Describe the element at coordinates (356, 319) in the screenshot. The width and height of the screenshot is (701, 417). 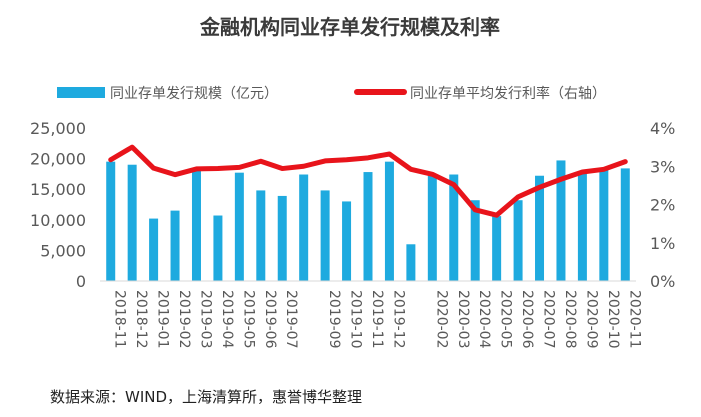
I see `x-tick-label: 2019-10` at that location.